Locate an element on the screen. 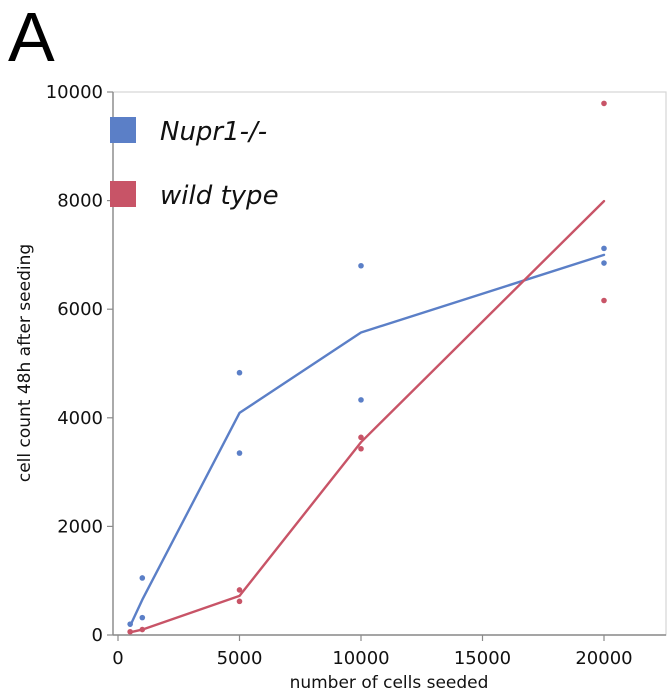 The image size is (667, 693). x-axis-label: number of cells seeded is located at coordinates (389, 683).